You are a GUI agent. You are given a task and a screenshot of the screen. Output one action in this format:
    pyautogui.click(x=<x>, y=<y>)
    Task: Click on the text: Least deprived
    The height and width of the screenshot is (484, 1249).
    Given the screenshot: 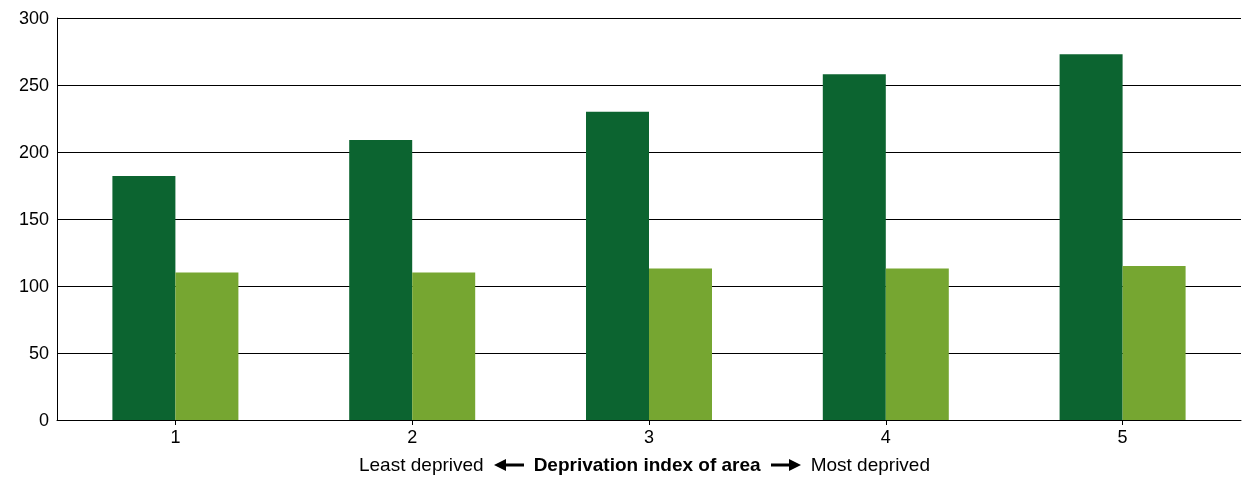 What is the action you would take?
    pyautogui.click(x=421, y=465)
    